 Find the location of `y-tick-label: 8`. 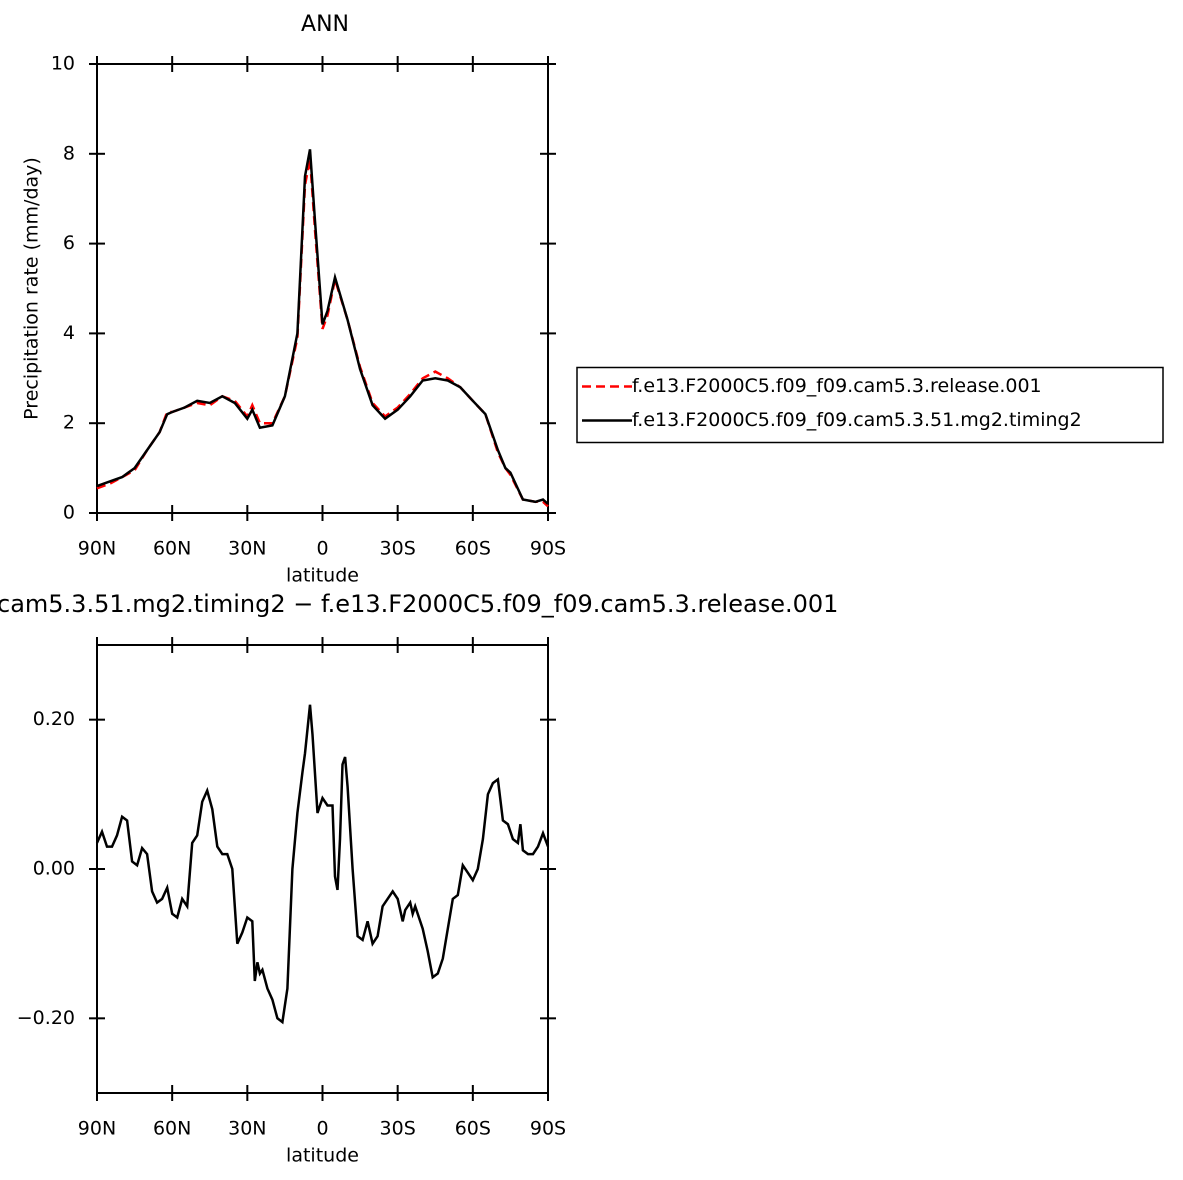

y-tick-label: 8 is located at coordinates (69, 153).